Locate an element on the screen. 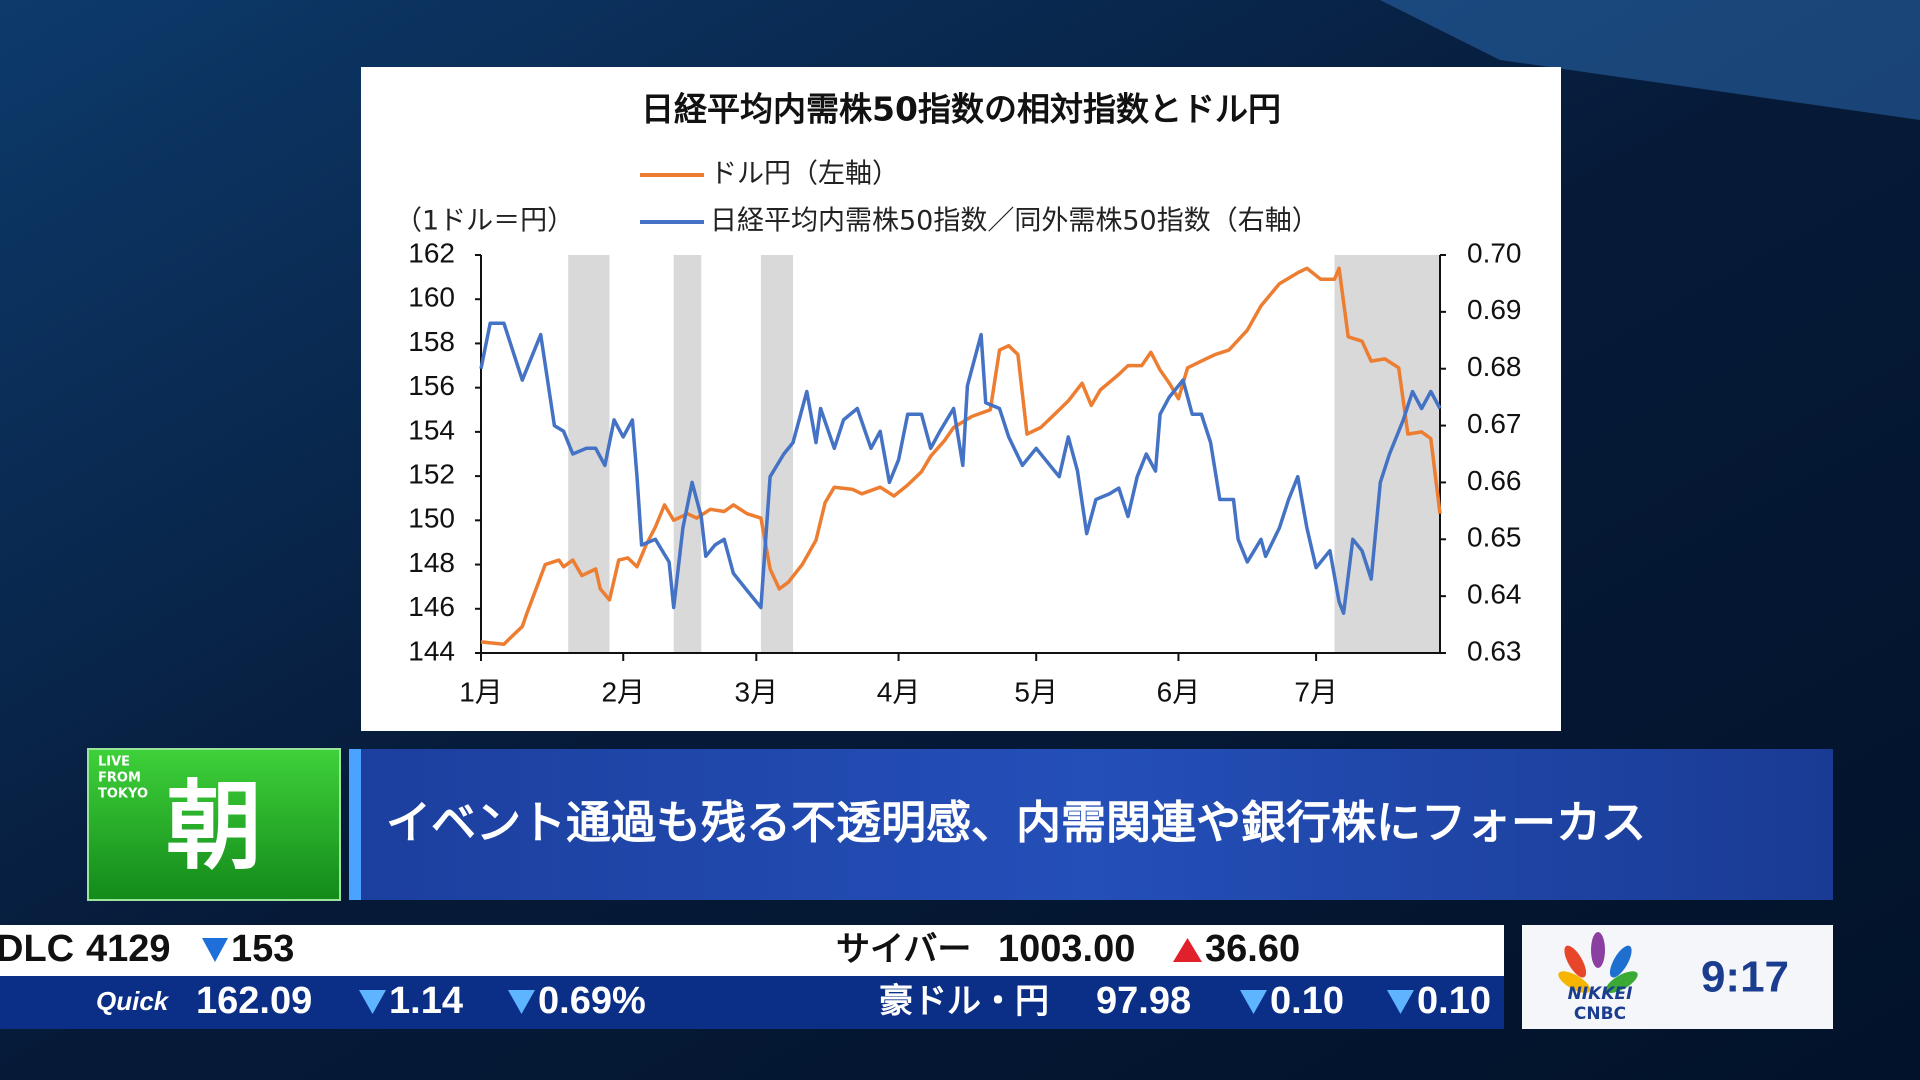  program-box is located at coordinates (214, 824).